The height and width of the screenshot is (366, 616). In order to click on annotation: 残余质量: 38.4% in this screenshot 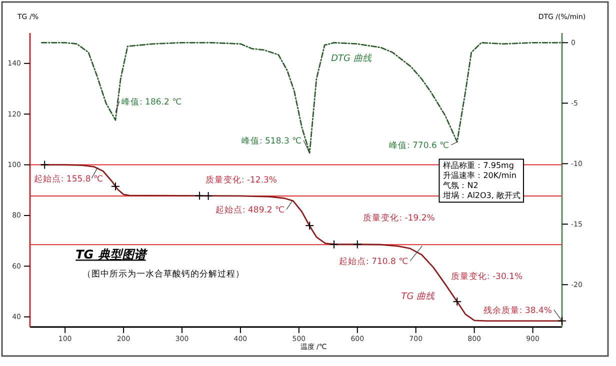, I will do `click(517, 310)`.